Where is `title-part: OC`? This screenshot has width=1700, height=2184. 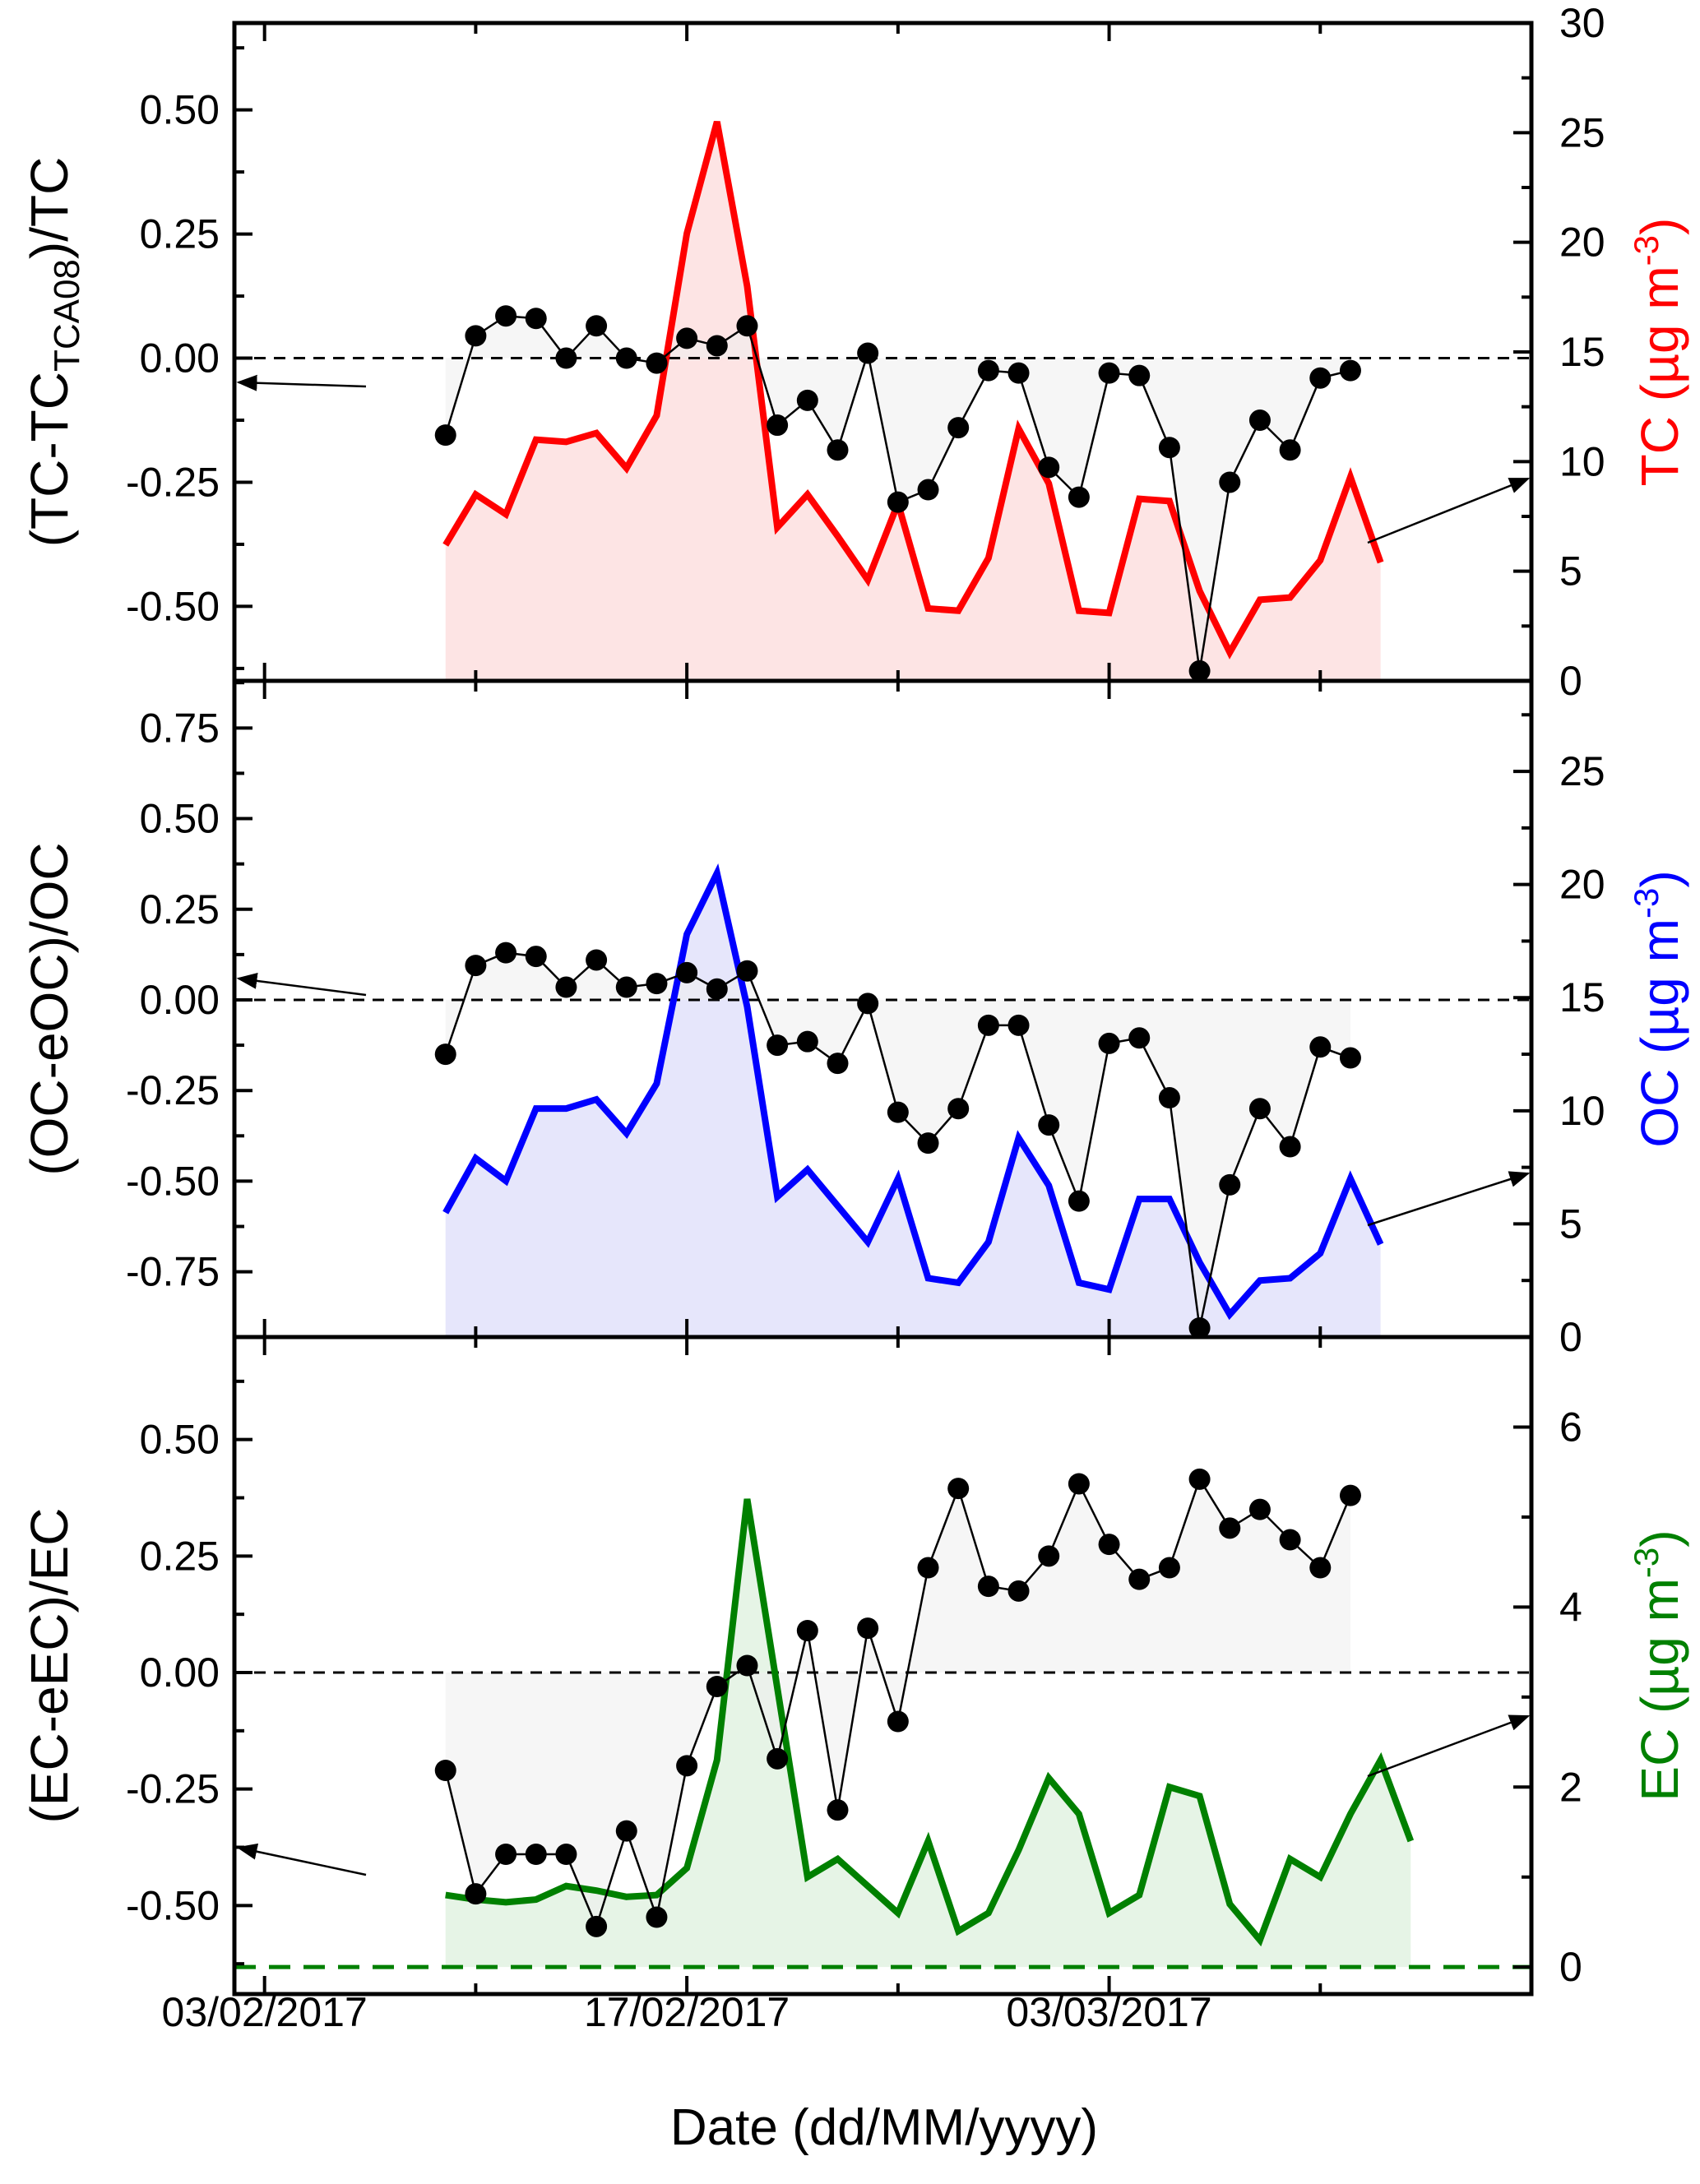 title-part: OC is located at coordinates (1659, 1101).